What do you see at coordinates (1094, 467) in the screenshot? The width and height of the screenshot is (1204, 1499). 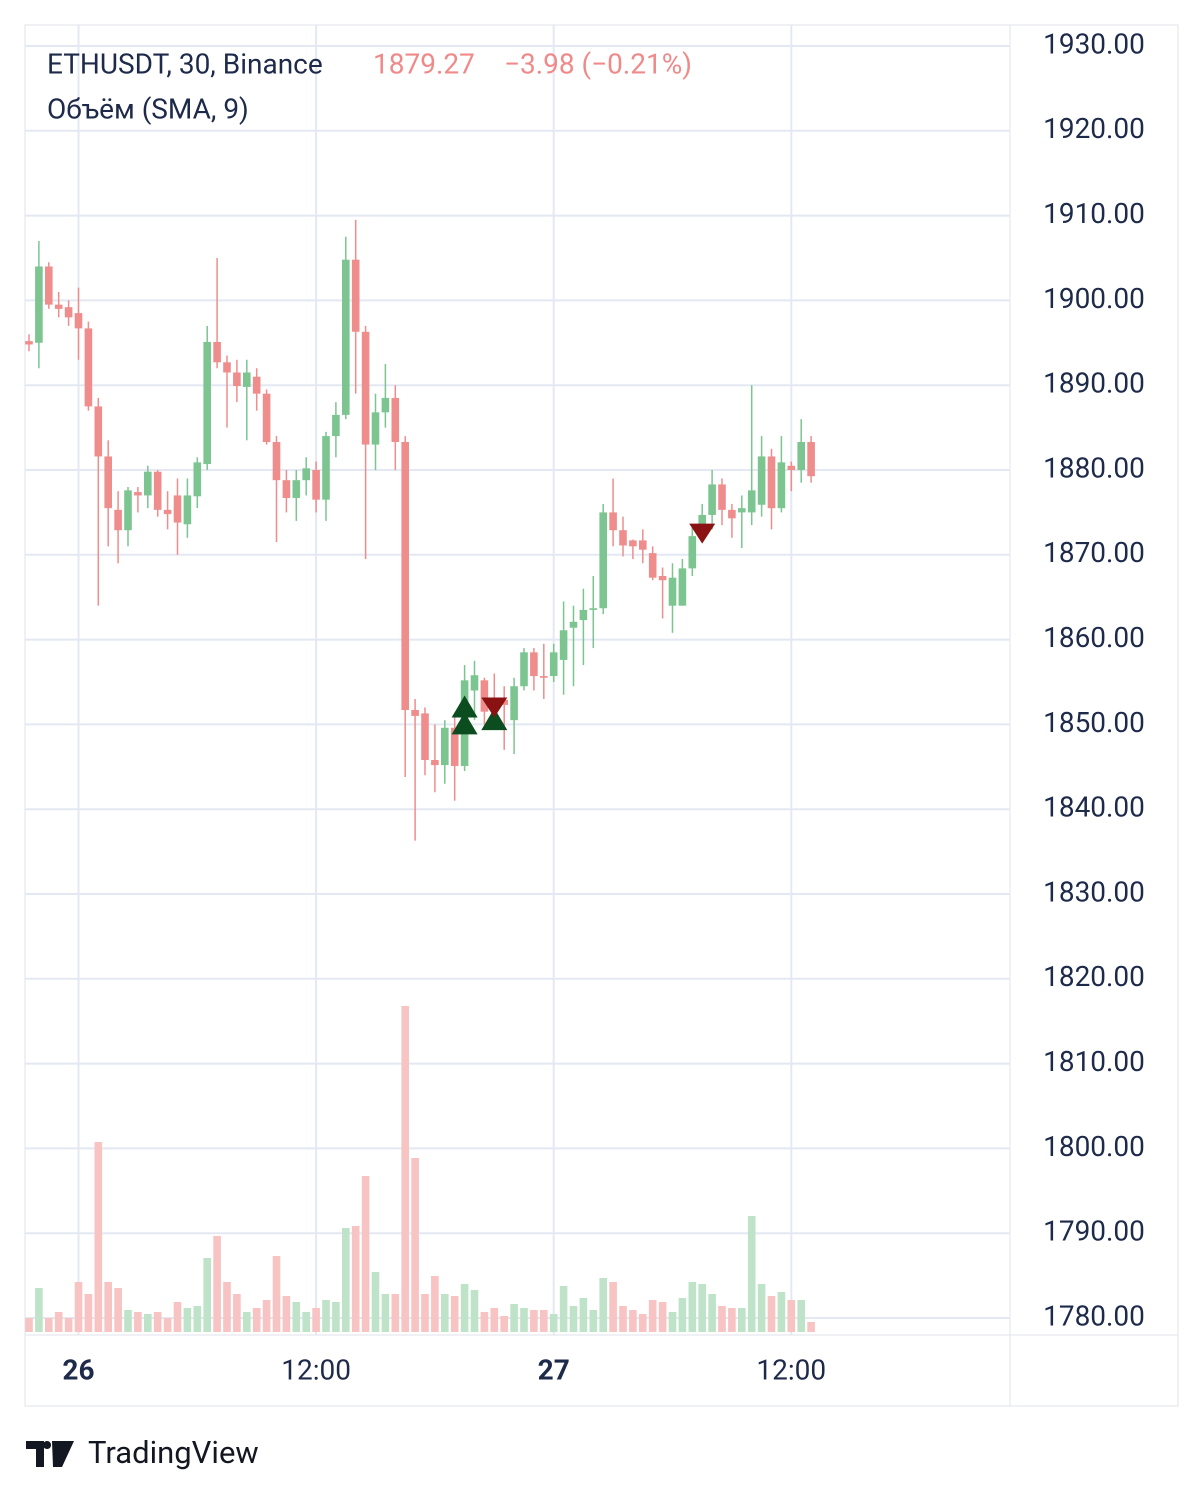 I see `y-tick-label: 1880.00` at bounding box center [1094, 467].